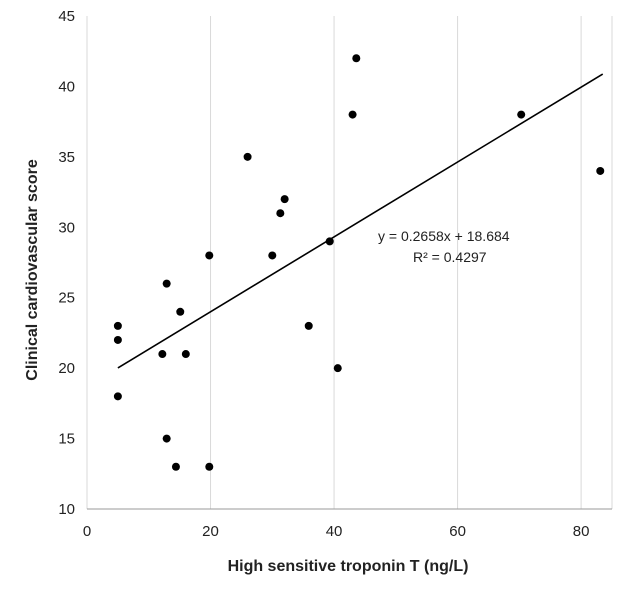 Image resolution: width=631 pixels, height=593 pixels. Describe the element at coordinates (348, 566) in the screenshot. I see `x-axis-title: High sensitive troponin T (ng/L)` at that location.